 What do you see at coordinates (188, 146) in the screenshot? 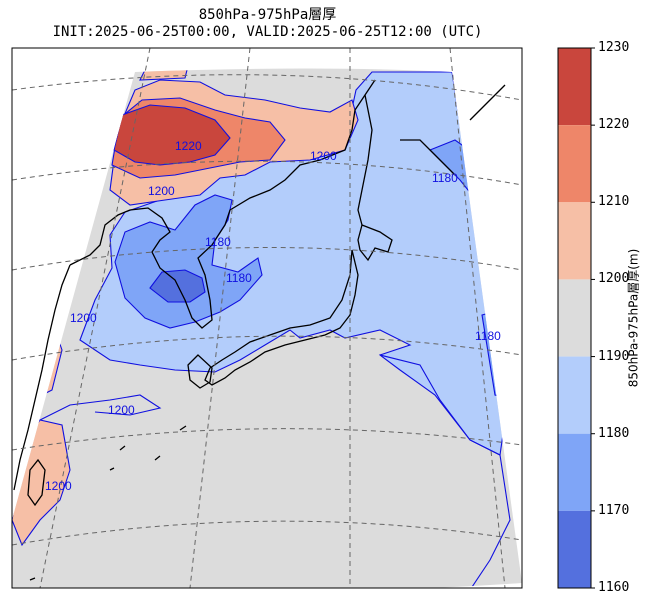
I see `contour-label: 1220` at bounding box center [188, 146].